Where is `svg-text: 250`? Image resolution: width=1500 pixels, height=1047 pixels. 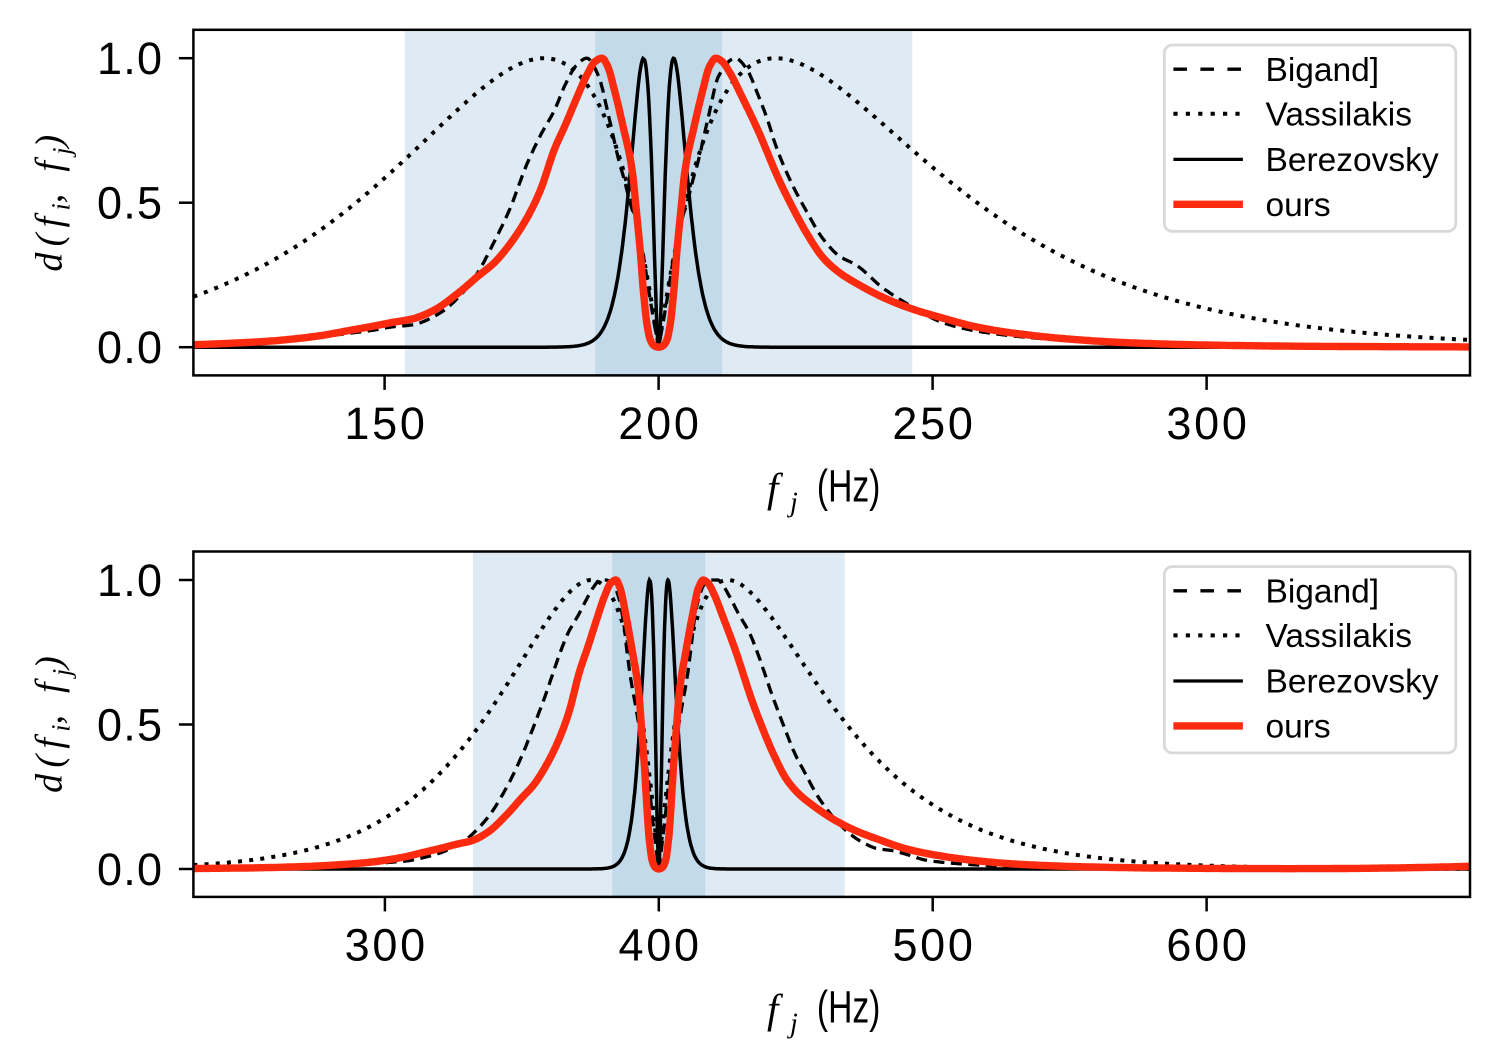 svg-text: 250 is located at coordinates (932, 423).